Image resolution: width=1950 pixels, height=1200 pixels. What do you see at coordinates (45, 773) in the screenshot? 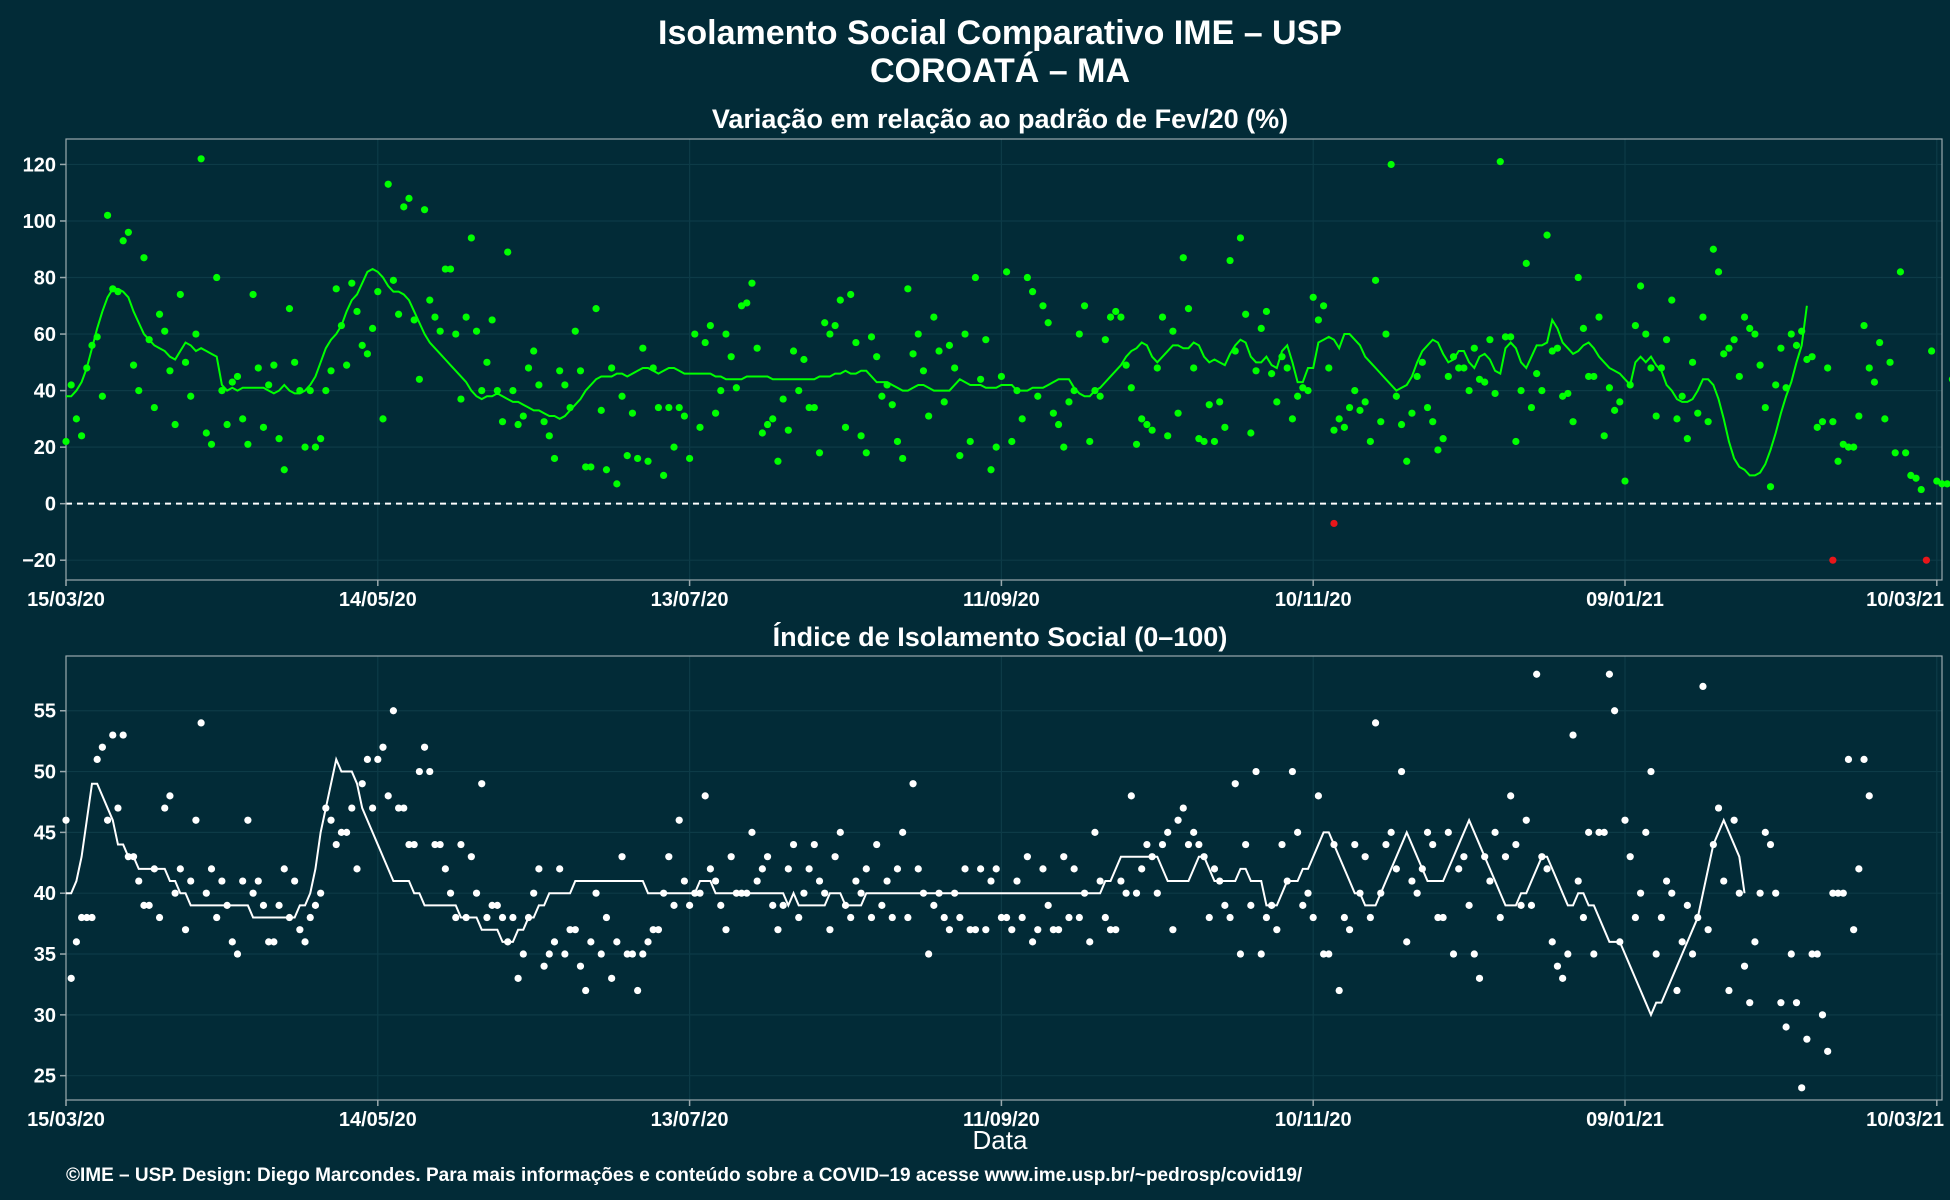
I see `panel2-y-tick-label: 50` at bounding box center [45, 773].